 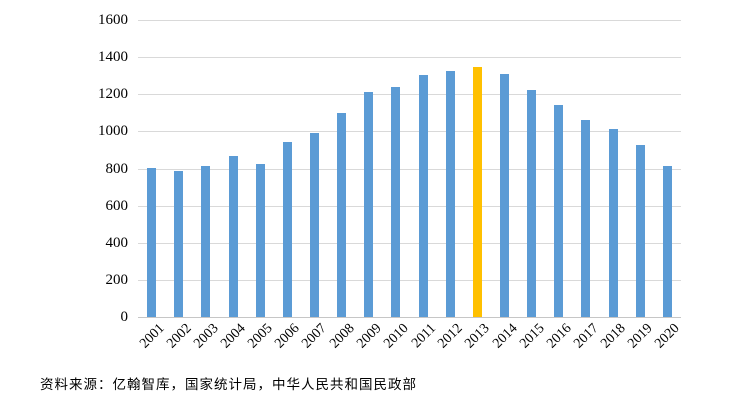 I want to click on x-tick-label: 2002, so click(x=179, y=336).